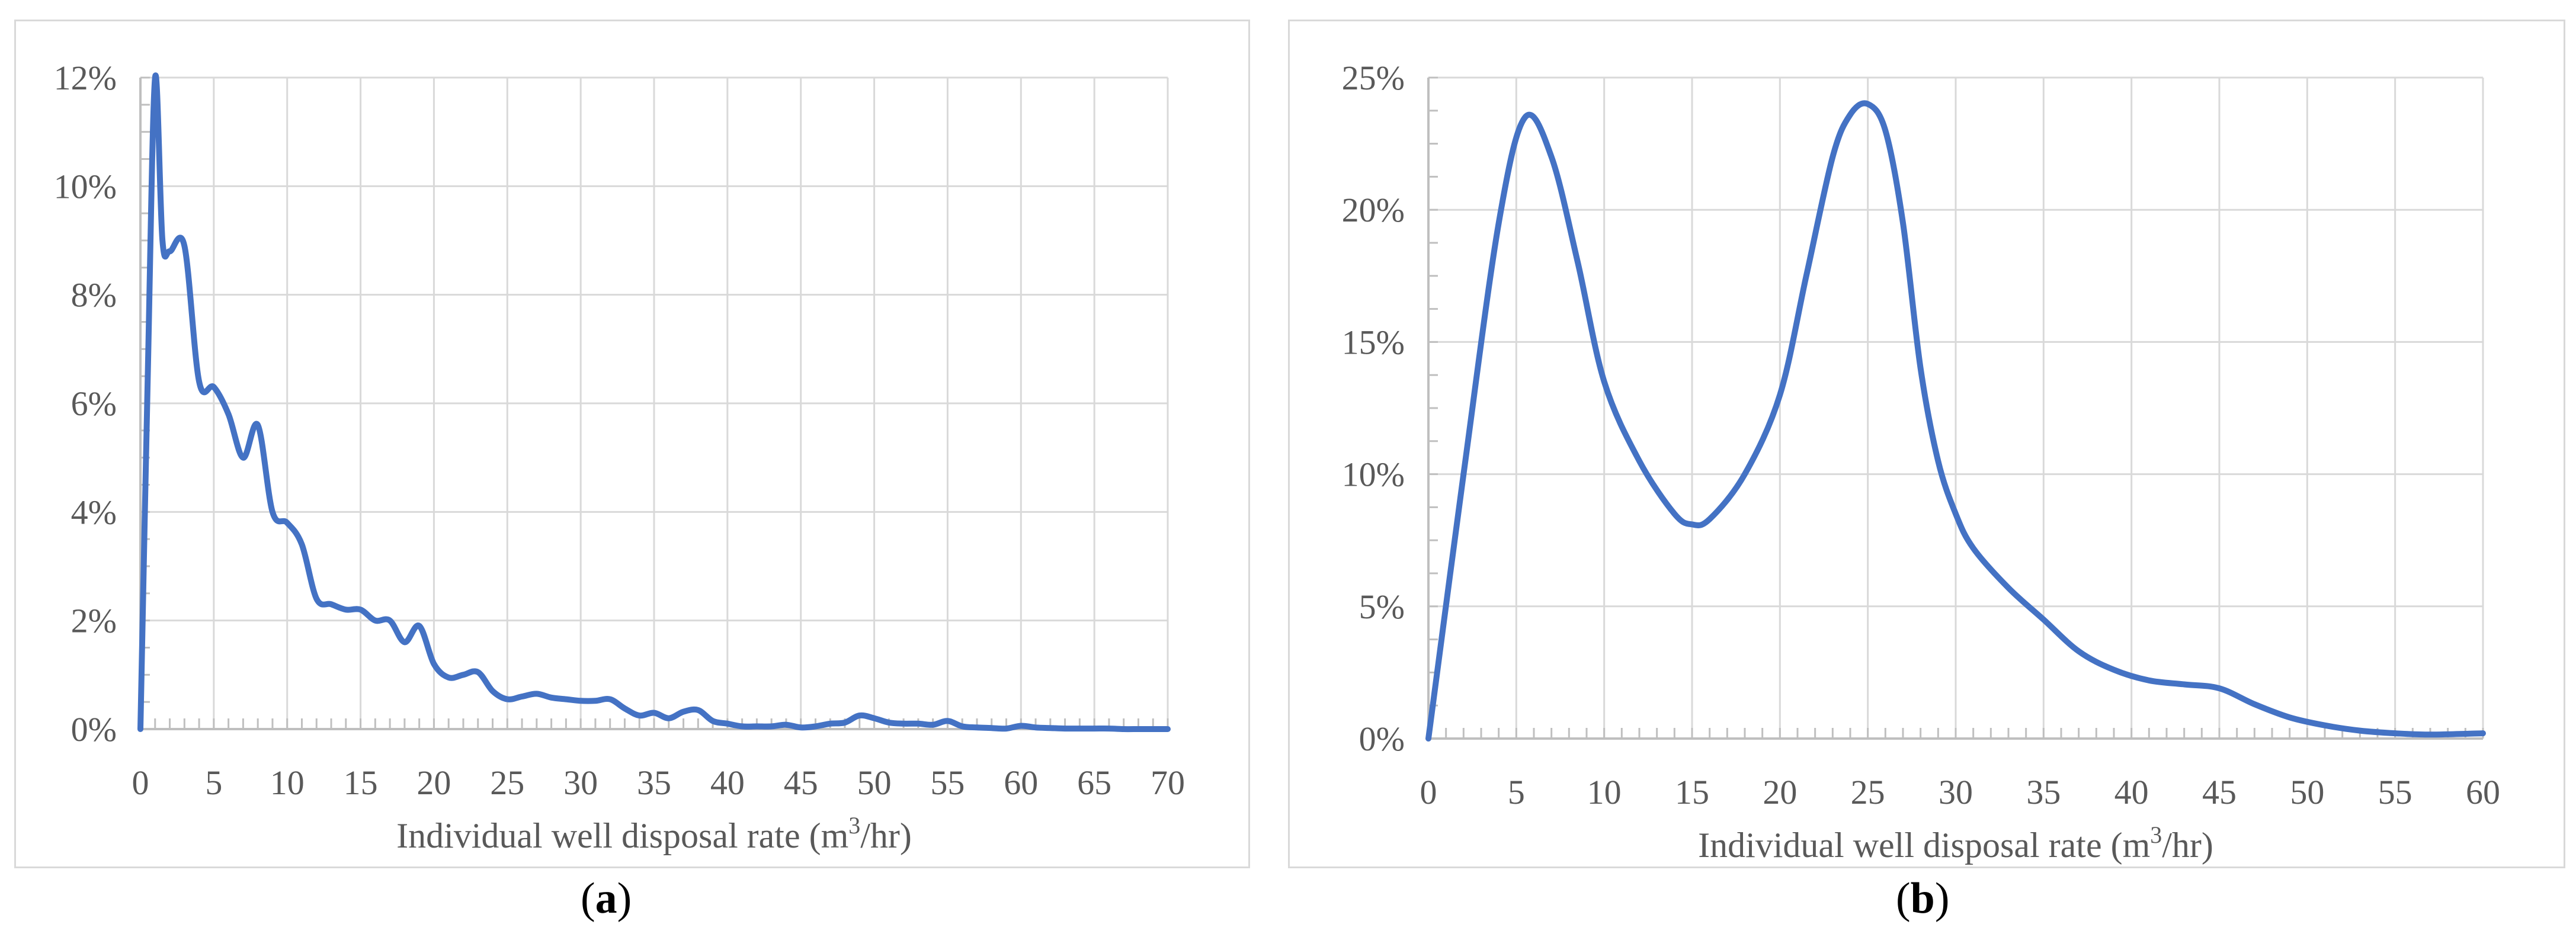 The image size is (2576, 950). What do you see at coordinates (94, 621) in the screenshot?
I see `y-tick-label: 2%` at bounding box center [94, 621].